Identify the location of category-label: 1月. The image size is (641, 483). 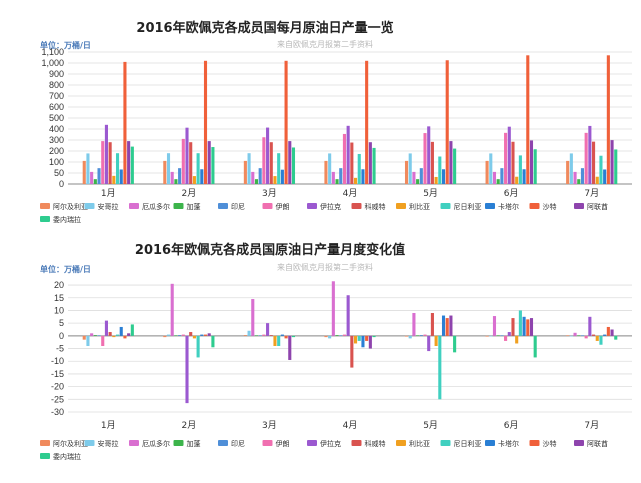
(108, 425).